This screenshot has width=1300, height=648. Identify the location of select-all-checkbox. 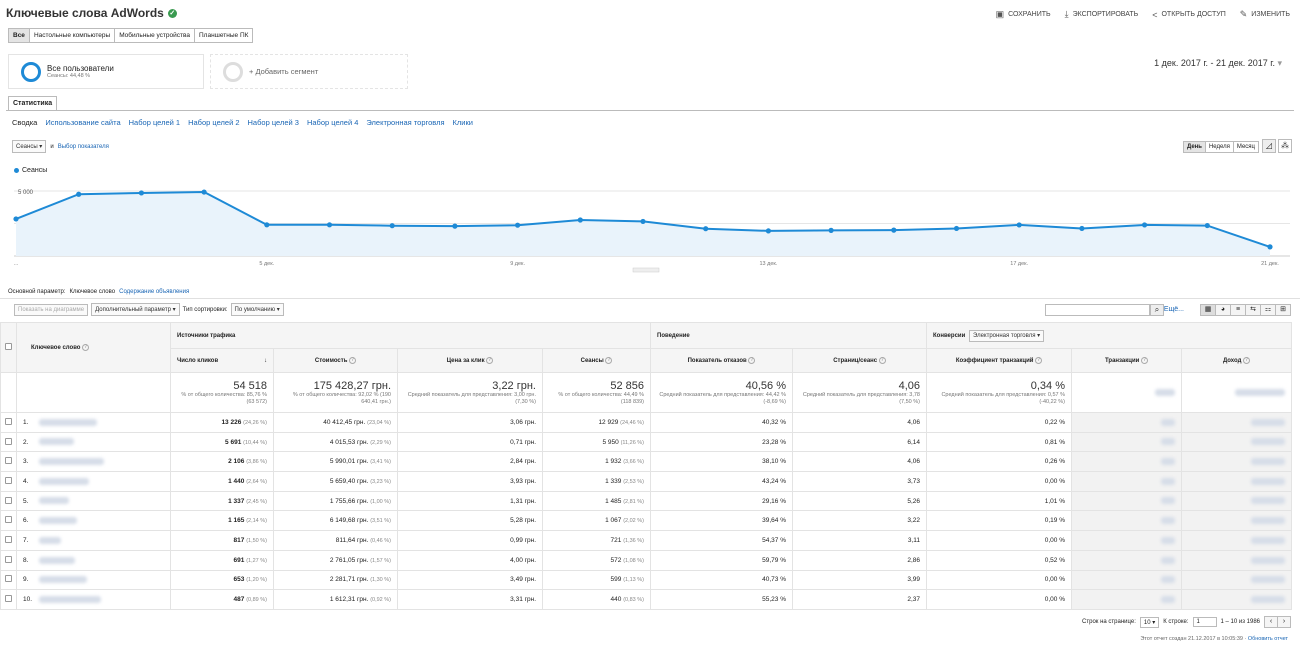
(8, 346).